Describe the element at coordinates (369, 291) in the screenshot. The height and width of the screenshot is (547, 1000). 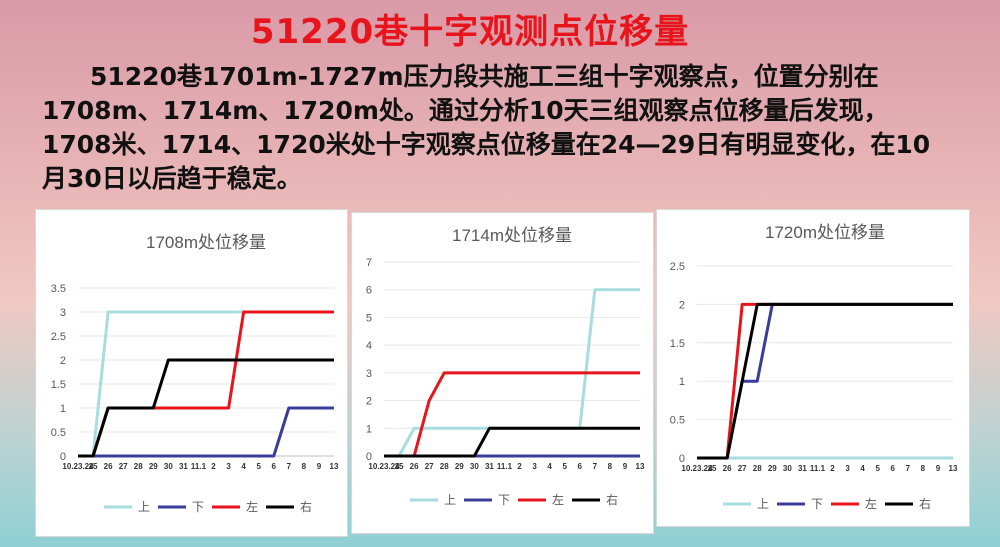
I see `y-tick-label: 6` at that location.